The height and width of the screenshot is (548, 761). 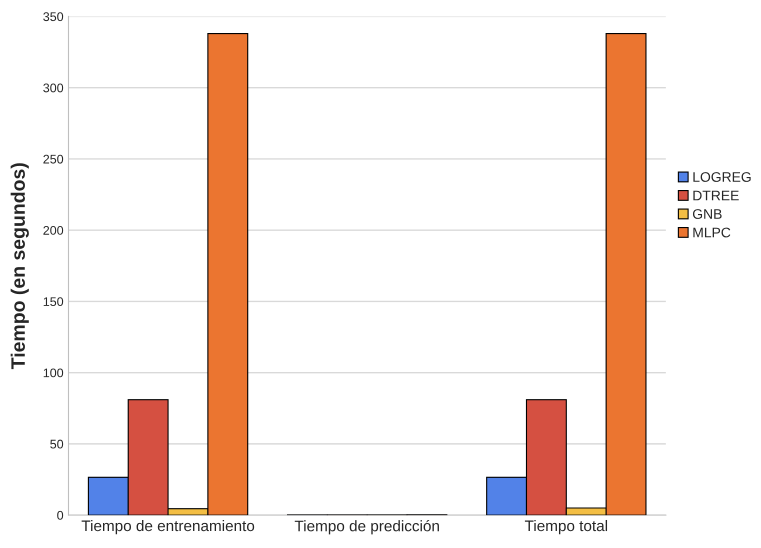 I want to click on y-tick-label: 250, so click(x=53, y=159).